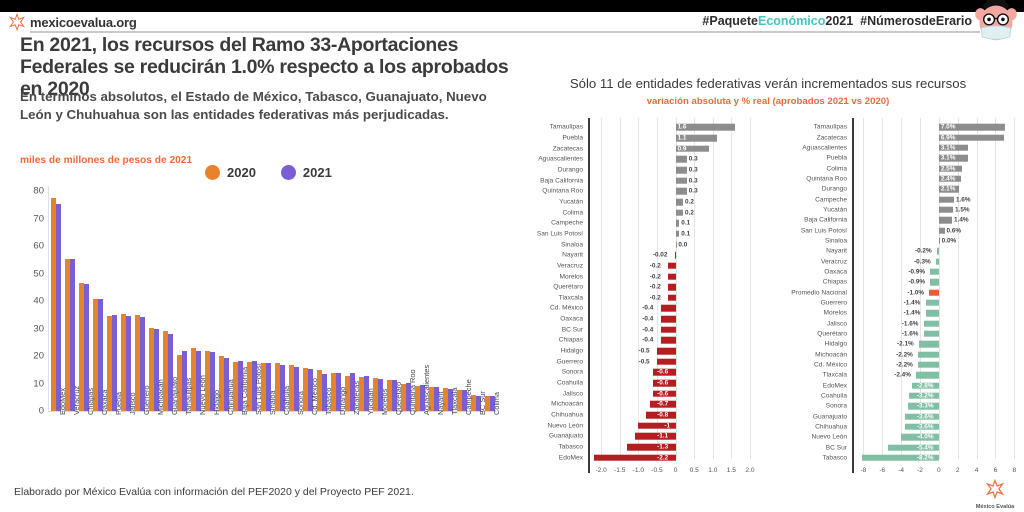 The height and width of the screenshot is (512, 1024). What do you see at coordinates (925, 427) in the screenshot?
I see `bar-value-label: -3.6%` at bounding box center [925, 427].